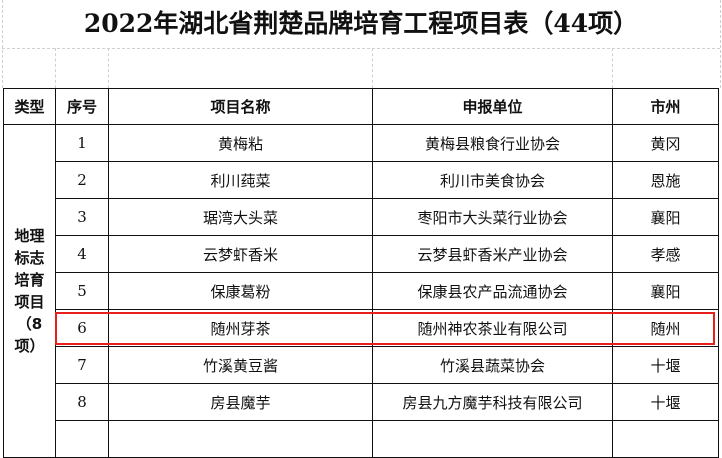 Image resolution: width=722 pixels, height=458 pixels. I want to click on table-row: 5 保康葛粉 保康县农产品流通协会 襄阳, so click(361, 291).